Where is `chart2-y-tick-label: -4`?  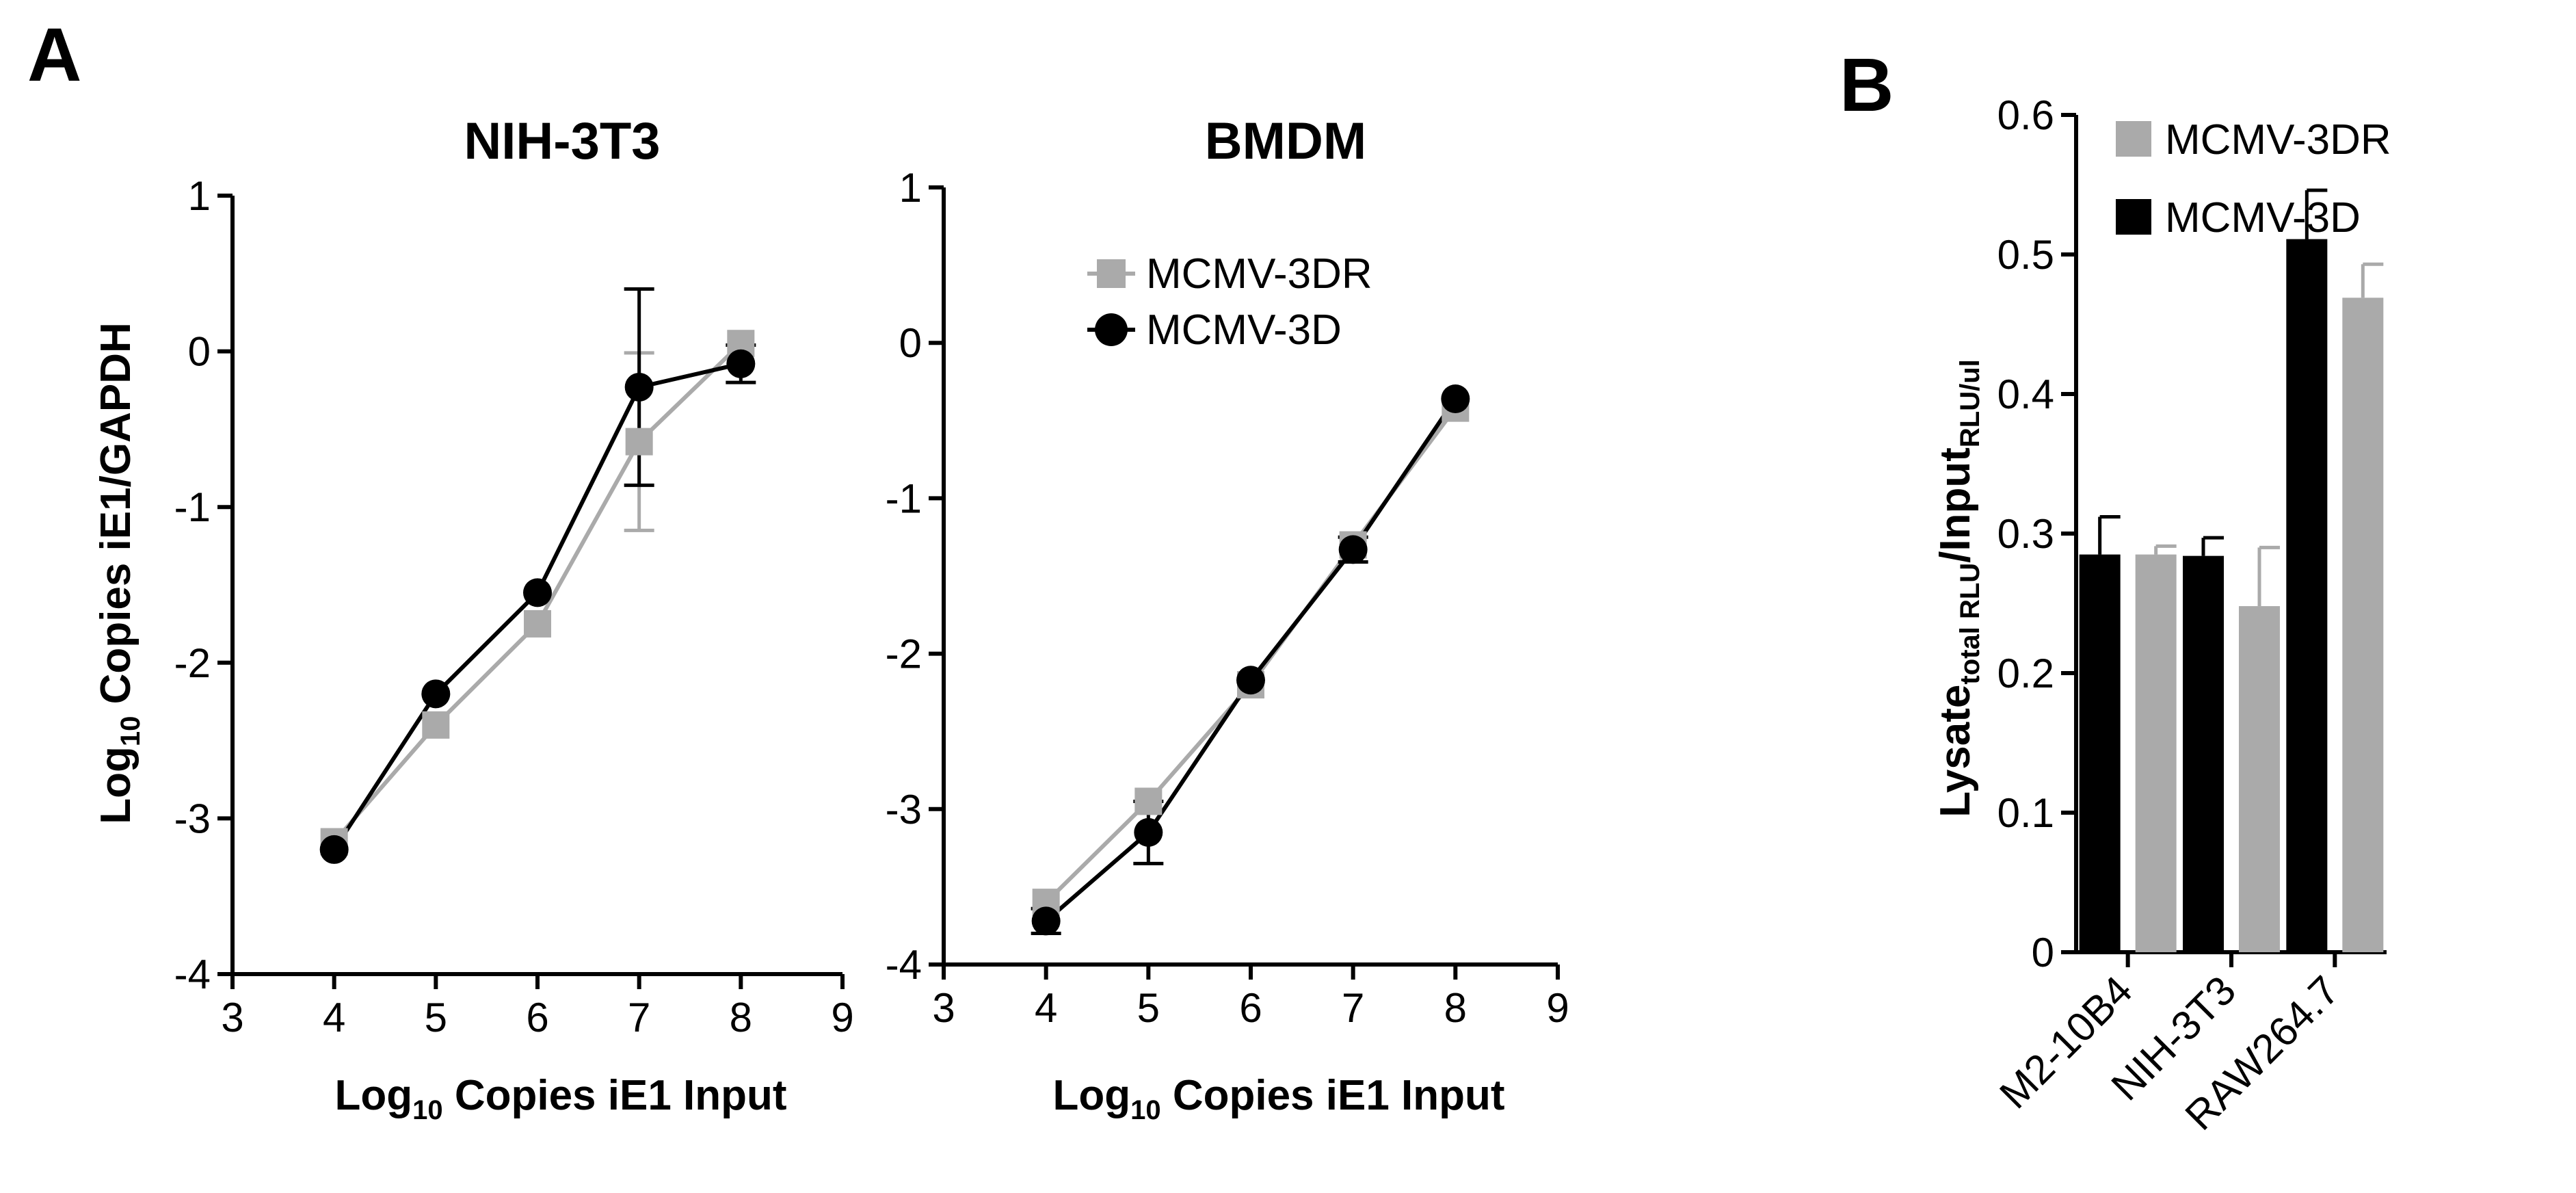
chart2-y-tick-label: -4 is located at coordinates (904, 965).